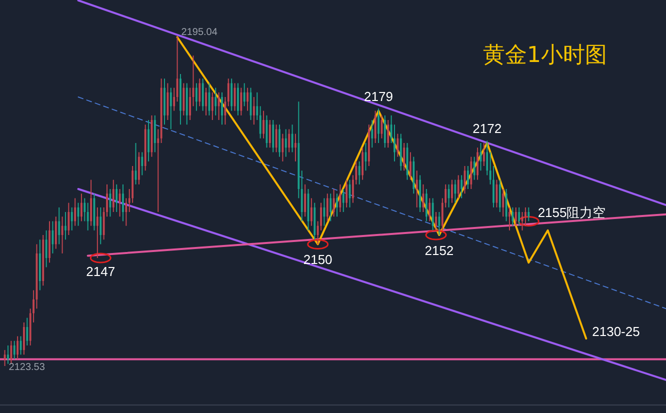  What do you see at coordinates (199, 32) in the screenshot?
I see `annotation: 2195.04` at bounding box center [199, 32].